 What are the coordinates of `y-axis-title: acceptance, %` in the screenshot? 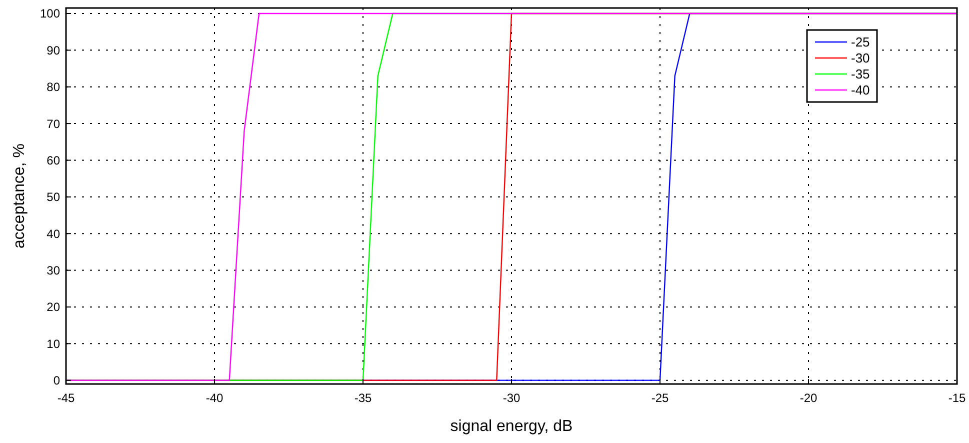 It's located at (19, 196).